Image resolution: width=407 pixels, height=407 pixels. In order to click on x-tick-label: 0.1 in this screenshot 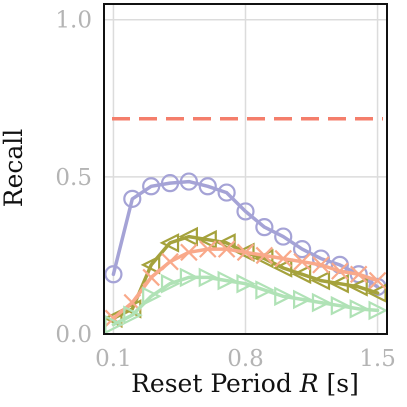, I will do `click(113, 359)`.